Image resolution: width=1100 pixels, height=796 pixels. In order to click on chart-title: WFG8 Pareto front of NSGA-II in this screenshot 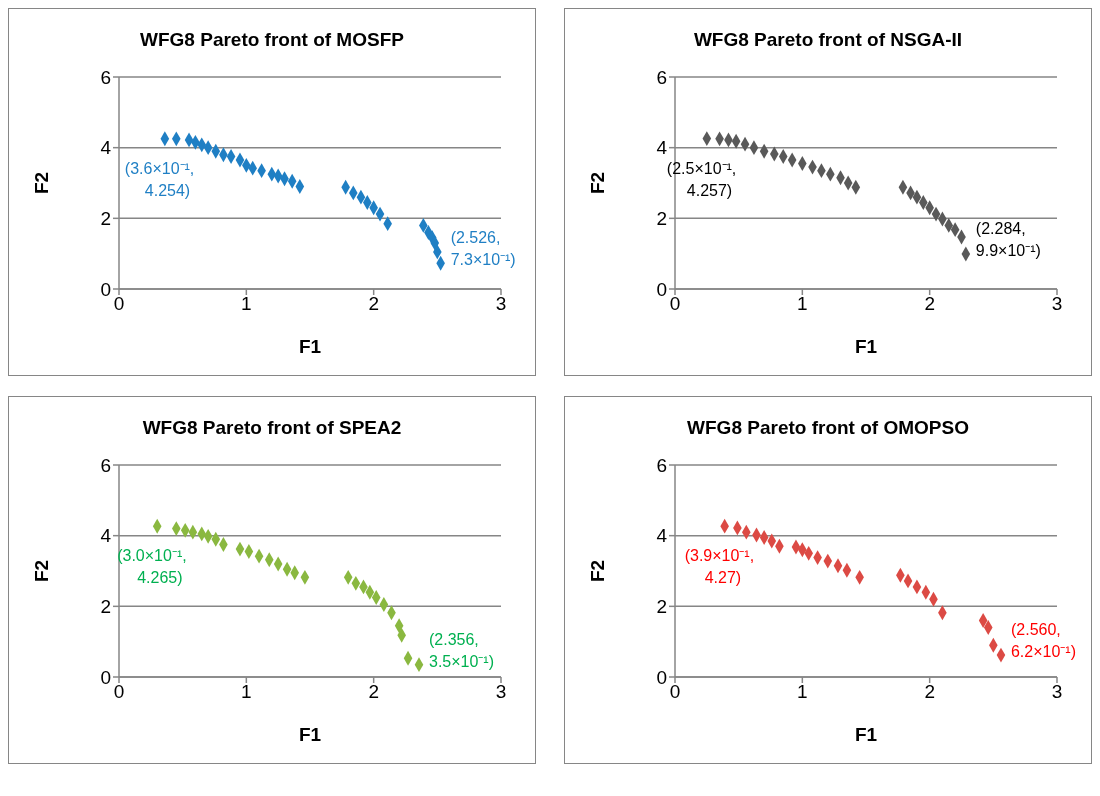, I will do `click(828, 40)`.